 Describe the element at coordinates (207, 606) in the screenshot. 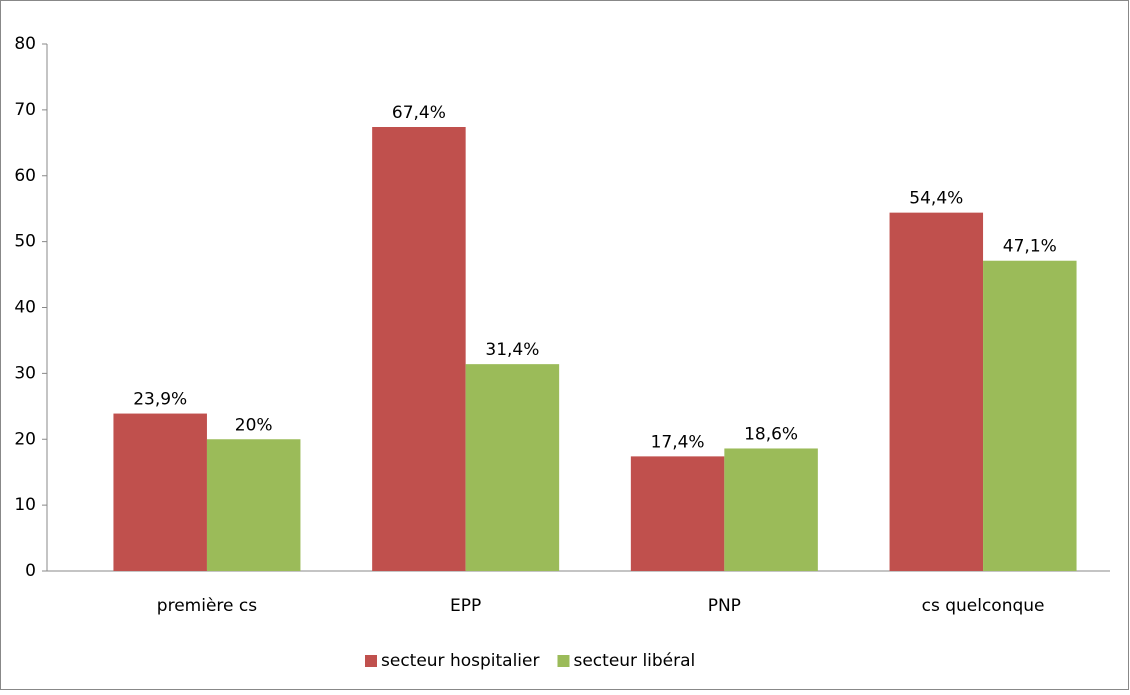

I see `x-tick-label: première cs` at that location.